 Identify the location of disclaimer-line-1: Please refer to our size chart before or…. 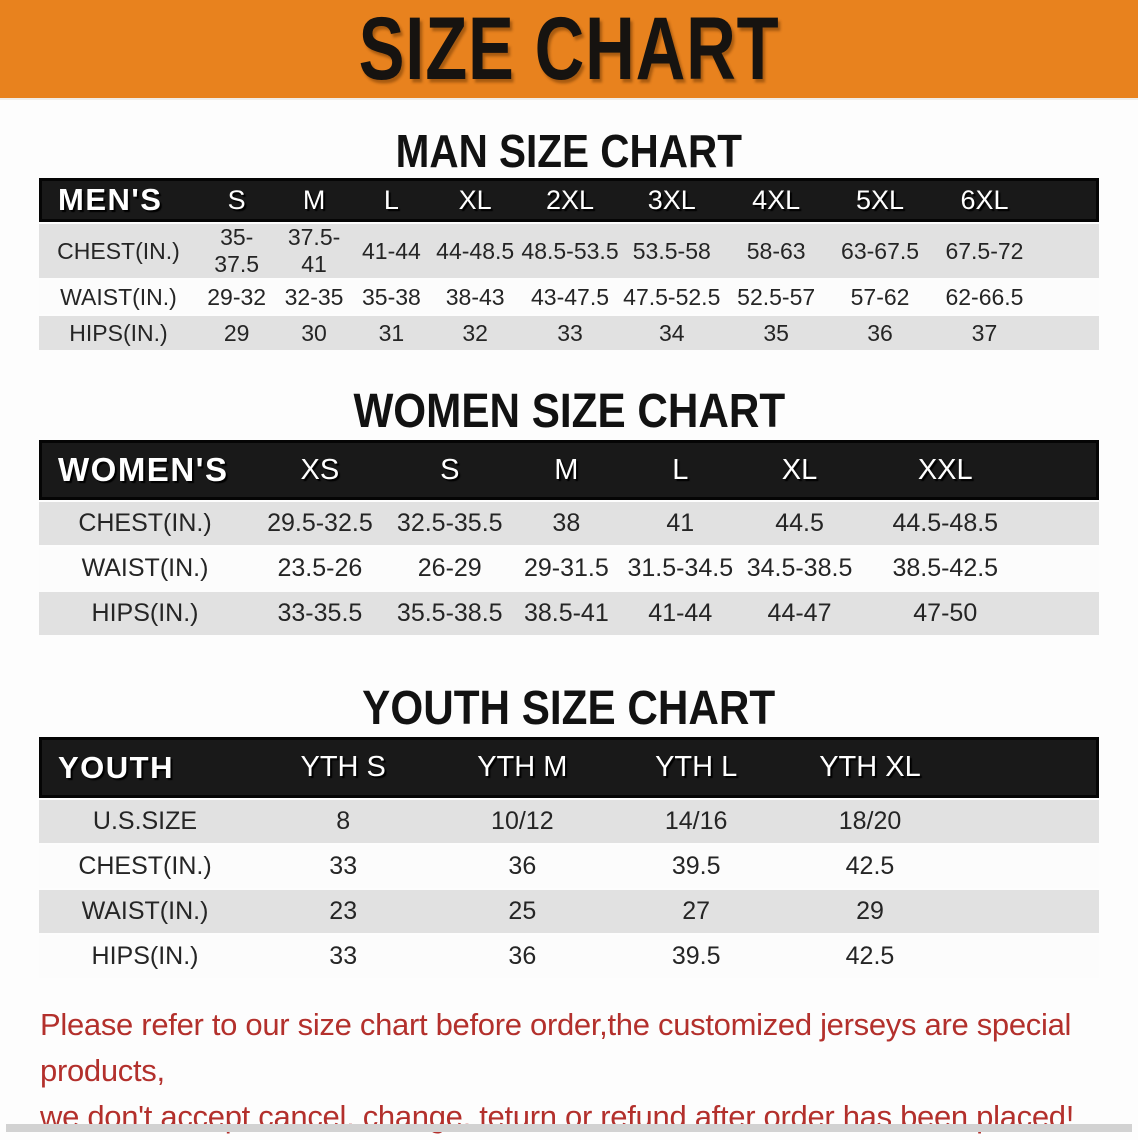
(556, 1047).